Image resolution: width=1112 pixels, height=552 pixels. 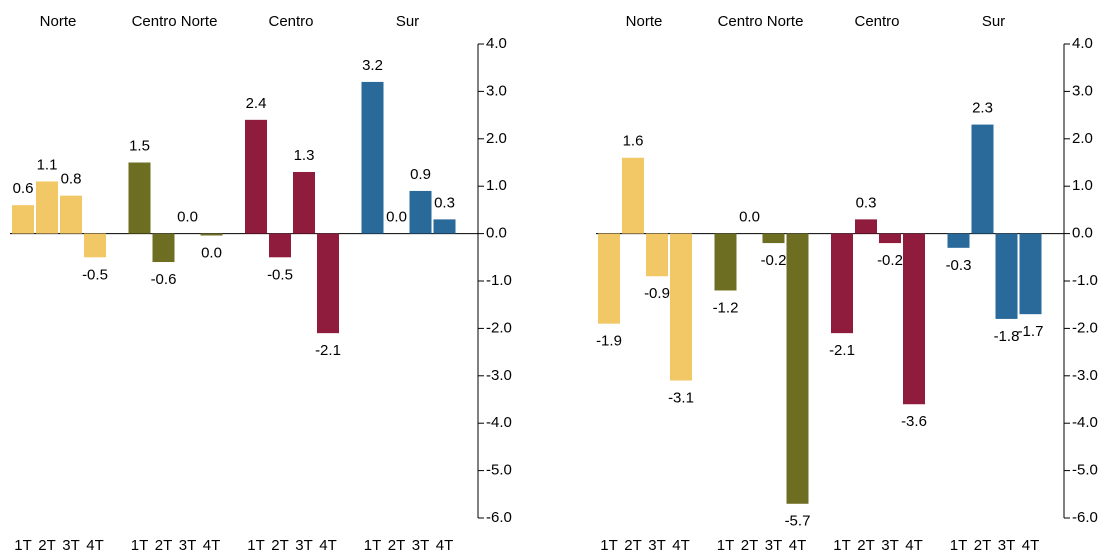 What do you see at coordinates (866, 202) in the screenshot?
I see `data-label: 0.3` at bounding box center [866, 202].